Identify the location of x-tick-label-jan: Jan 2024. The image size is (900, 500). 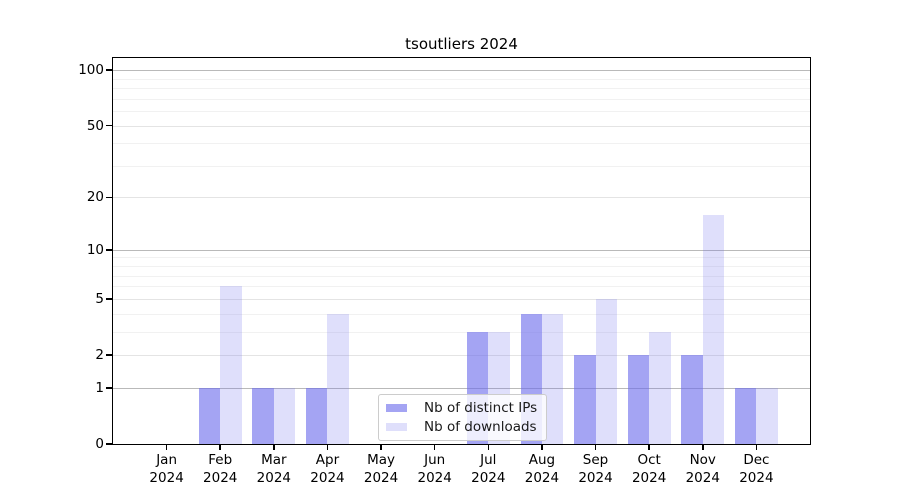
(166, 469).